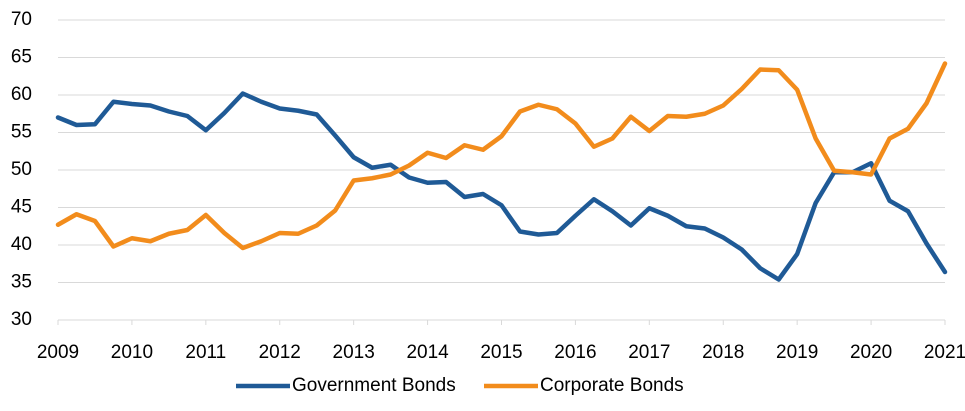 This screenshot has width=965, height=411. I want to click on x-tick-label: 2013, so click(354, 352).